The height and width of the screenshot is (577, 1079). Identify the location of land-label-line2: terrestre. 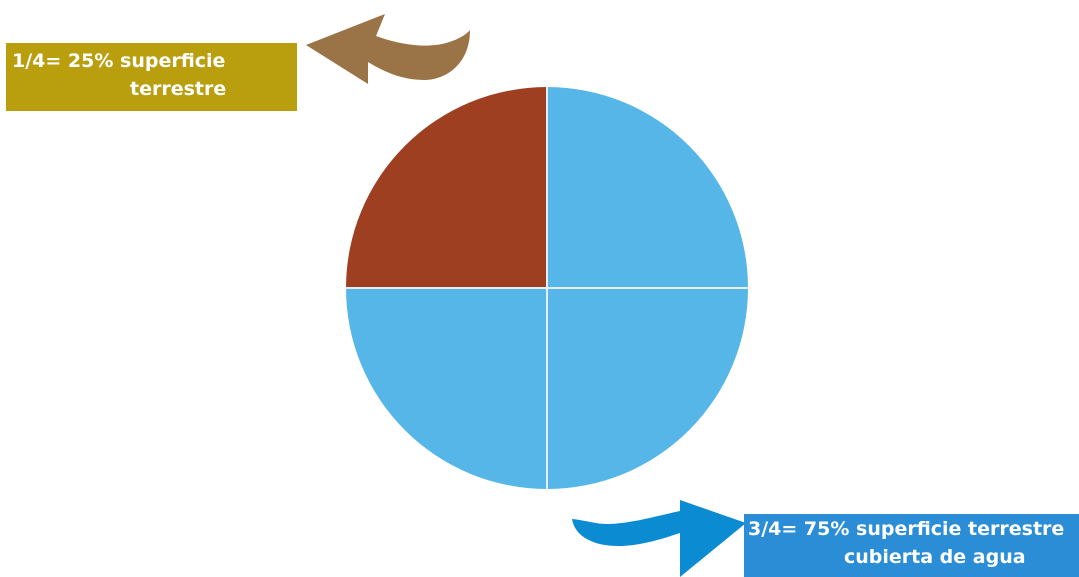
(178, 89).